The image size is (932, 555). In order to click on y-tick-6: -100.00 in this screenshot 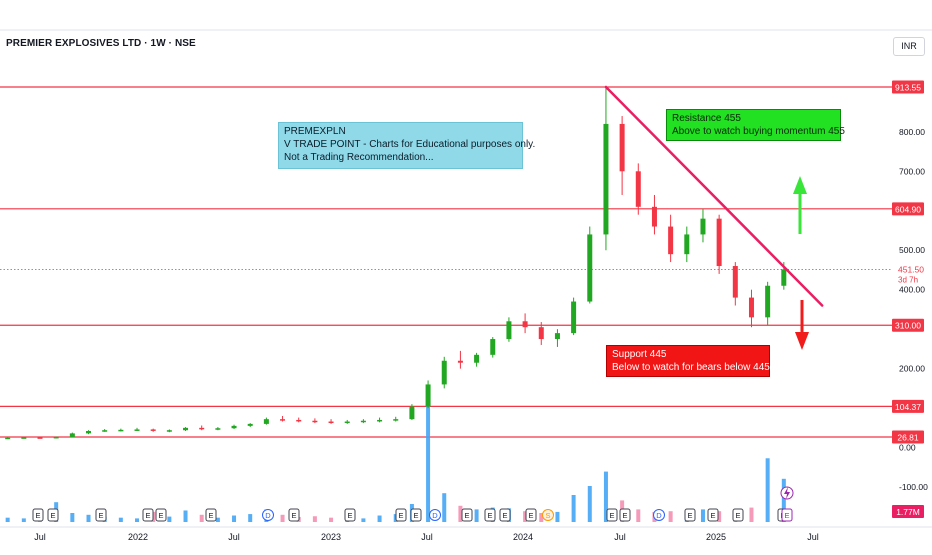, I will do `click(913, 487)`.